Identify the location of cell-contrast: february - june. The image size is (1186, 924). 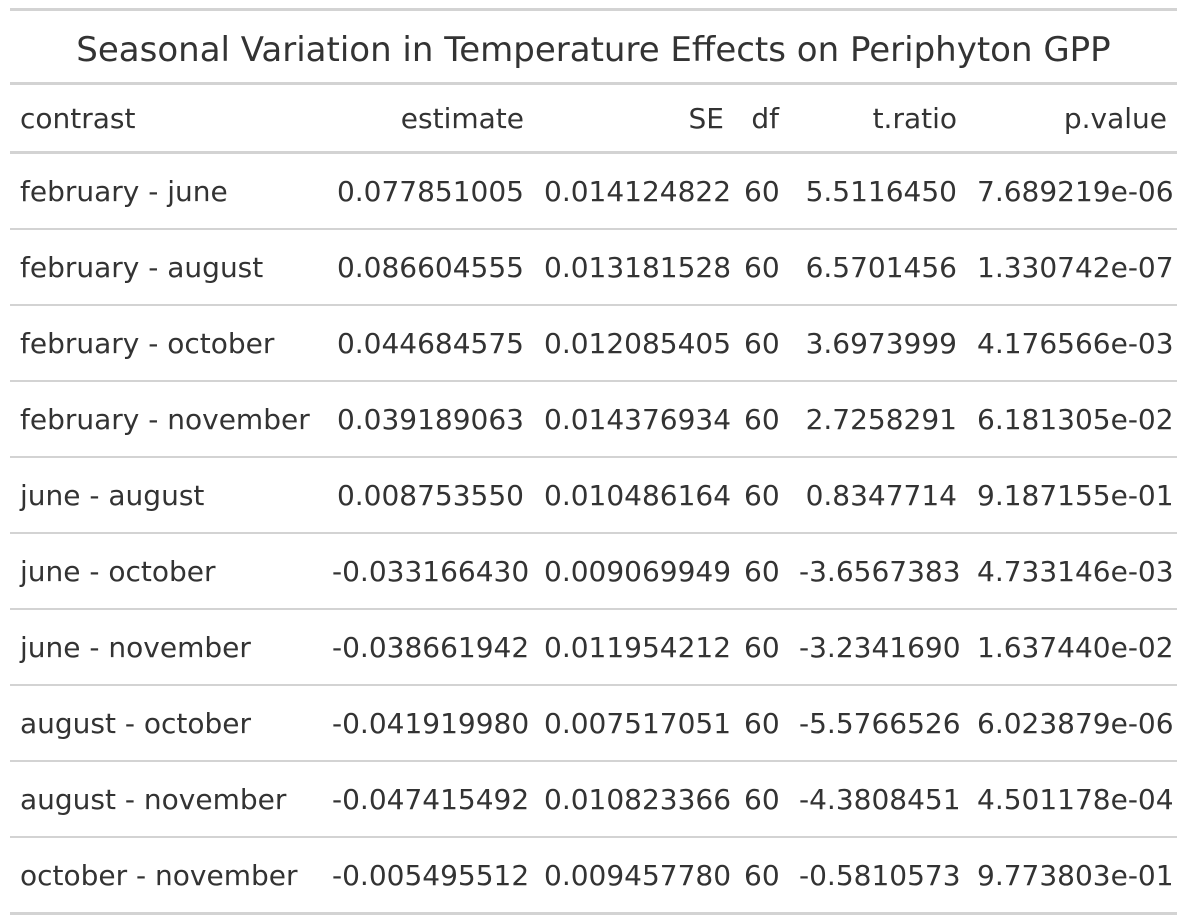
(166, 191).